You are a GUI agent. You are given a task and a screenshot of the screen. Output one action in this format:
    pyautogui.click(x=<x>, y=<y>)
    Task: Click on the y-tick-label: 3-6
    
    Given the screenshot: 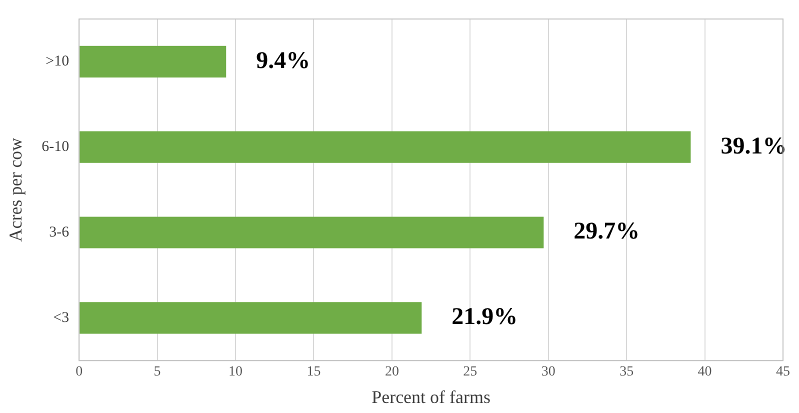 What is the action you would take?
    pyautogui.click(x=59, y=232)
    